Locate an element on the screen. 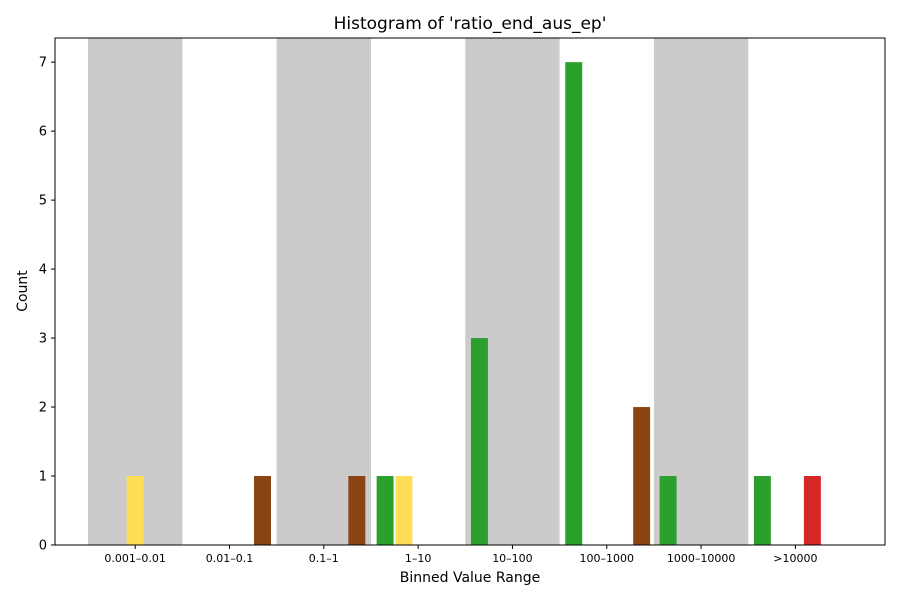 The width and height of the screenshot is (900, 600). y-tick-label: 7 is located at coordinates (43, 63).